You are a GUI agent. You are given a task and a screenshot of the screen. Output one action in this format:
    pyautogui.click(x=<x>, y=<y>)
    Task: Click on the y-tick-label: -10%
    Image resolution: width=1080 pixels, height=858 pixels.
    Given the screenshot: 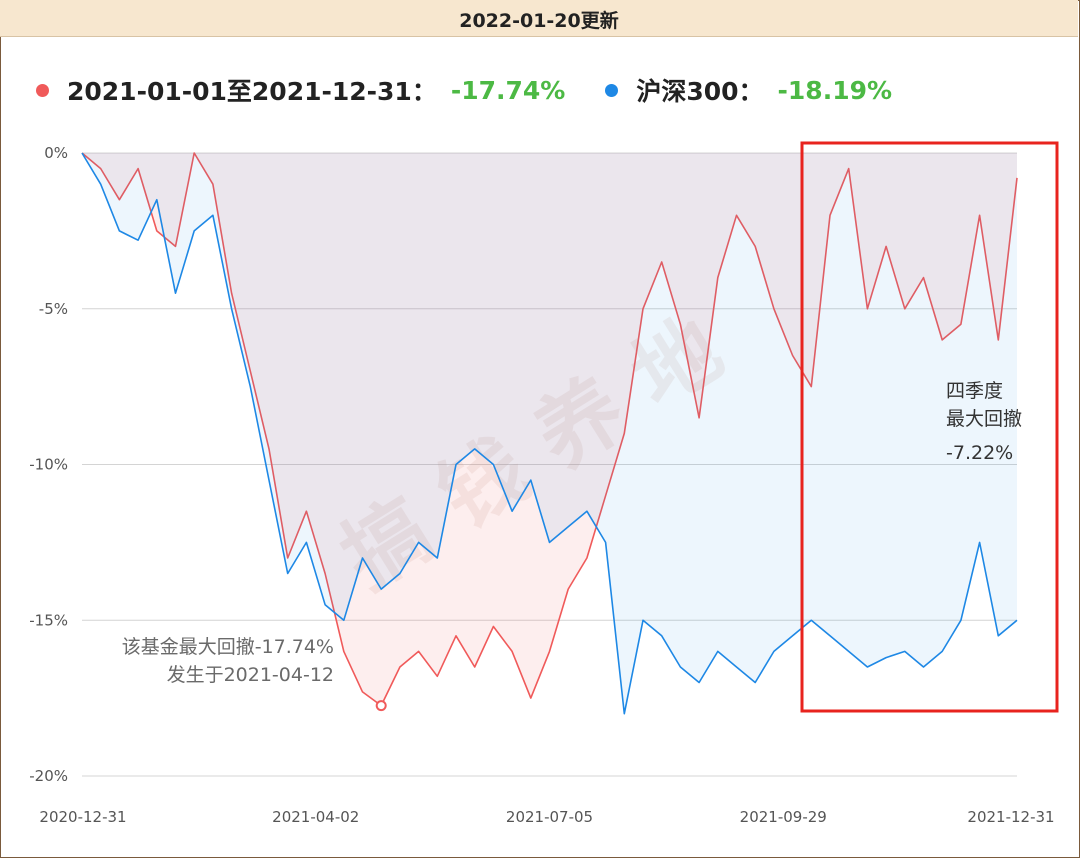 What is the action you would take?
    pyautogui.click(x=48, y=465)
    